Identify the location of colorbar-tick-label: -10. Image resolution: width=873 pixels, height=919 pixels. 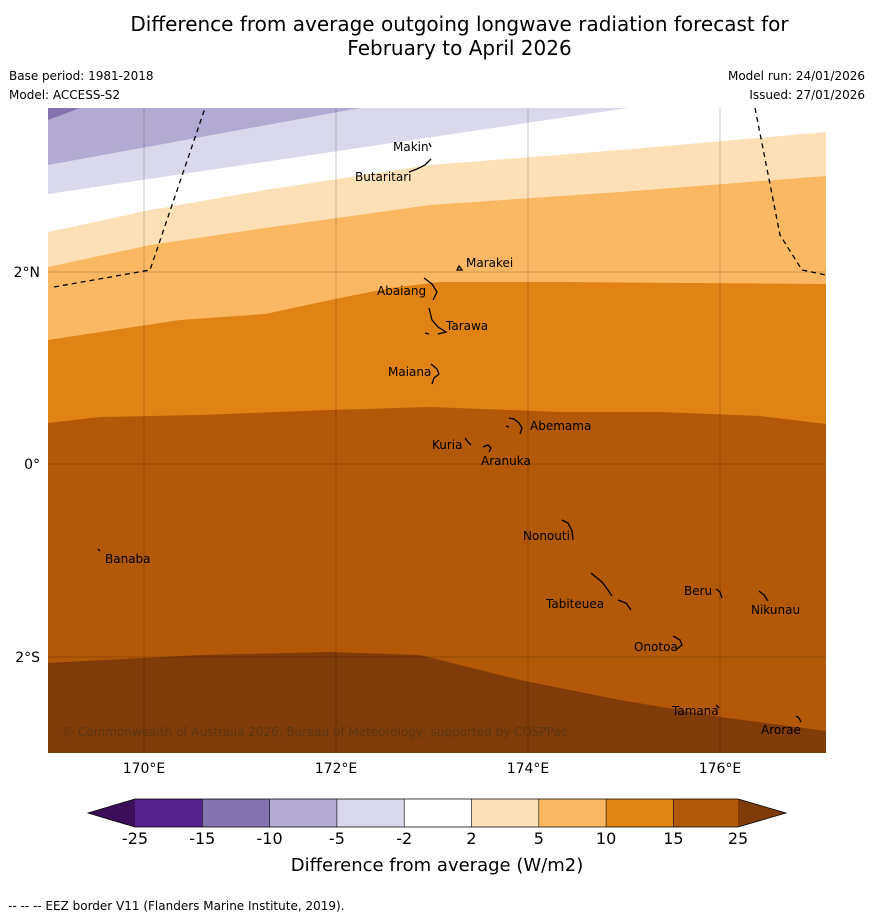
(270, 838).